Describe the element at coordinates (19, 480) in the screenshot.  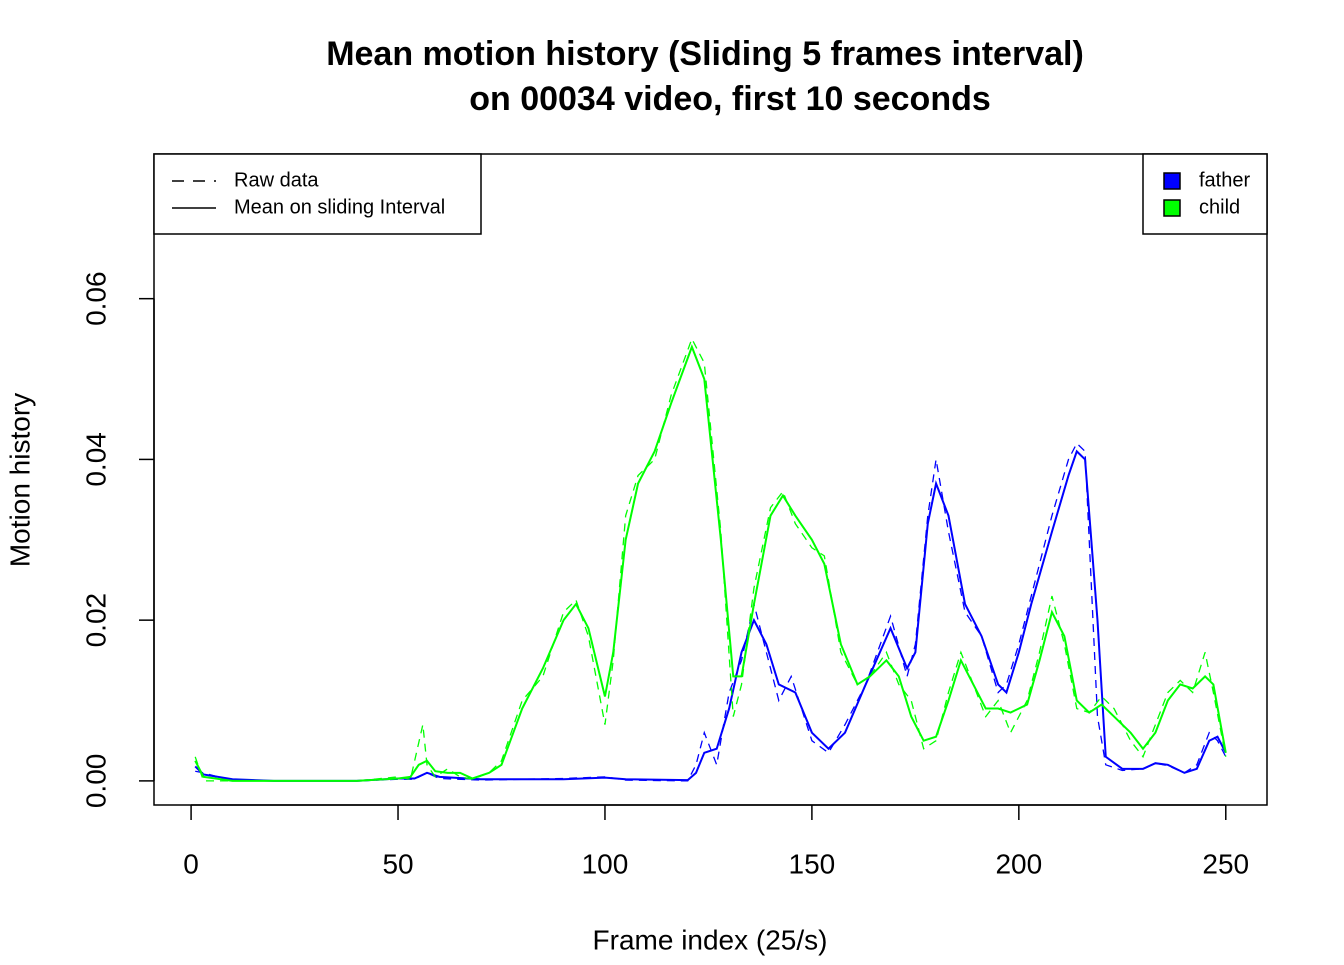
I see `y-axis-label: Motion history` at that location.